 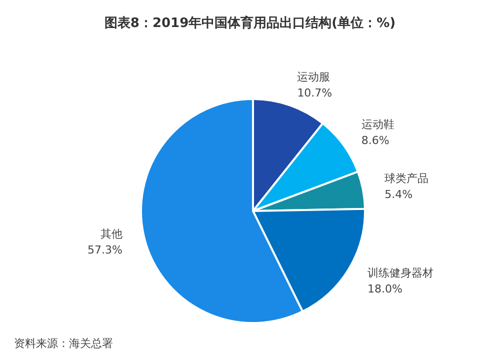 I want to click on data-label: 8.6%, so click(x=375, y=141).